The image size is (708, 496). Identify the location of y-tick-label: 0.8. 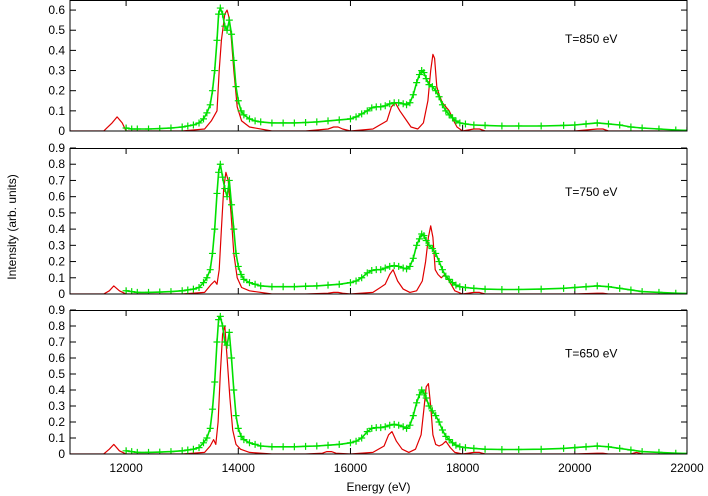
(56, 164).